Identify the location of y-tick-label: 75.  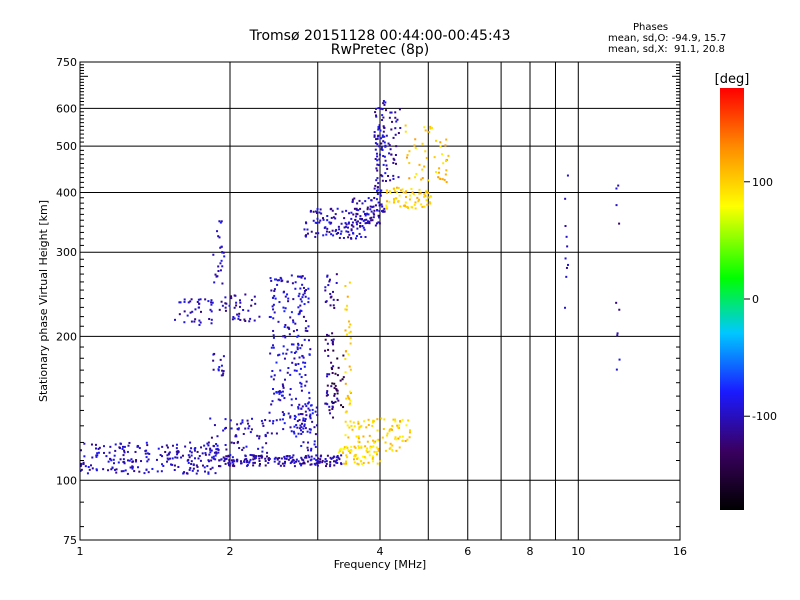
(70, 540).